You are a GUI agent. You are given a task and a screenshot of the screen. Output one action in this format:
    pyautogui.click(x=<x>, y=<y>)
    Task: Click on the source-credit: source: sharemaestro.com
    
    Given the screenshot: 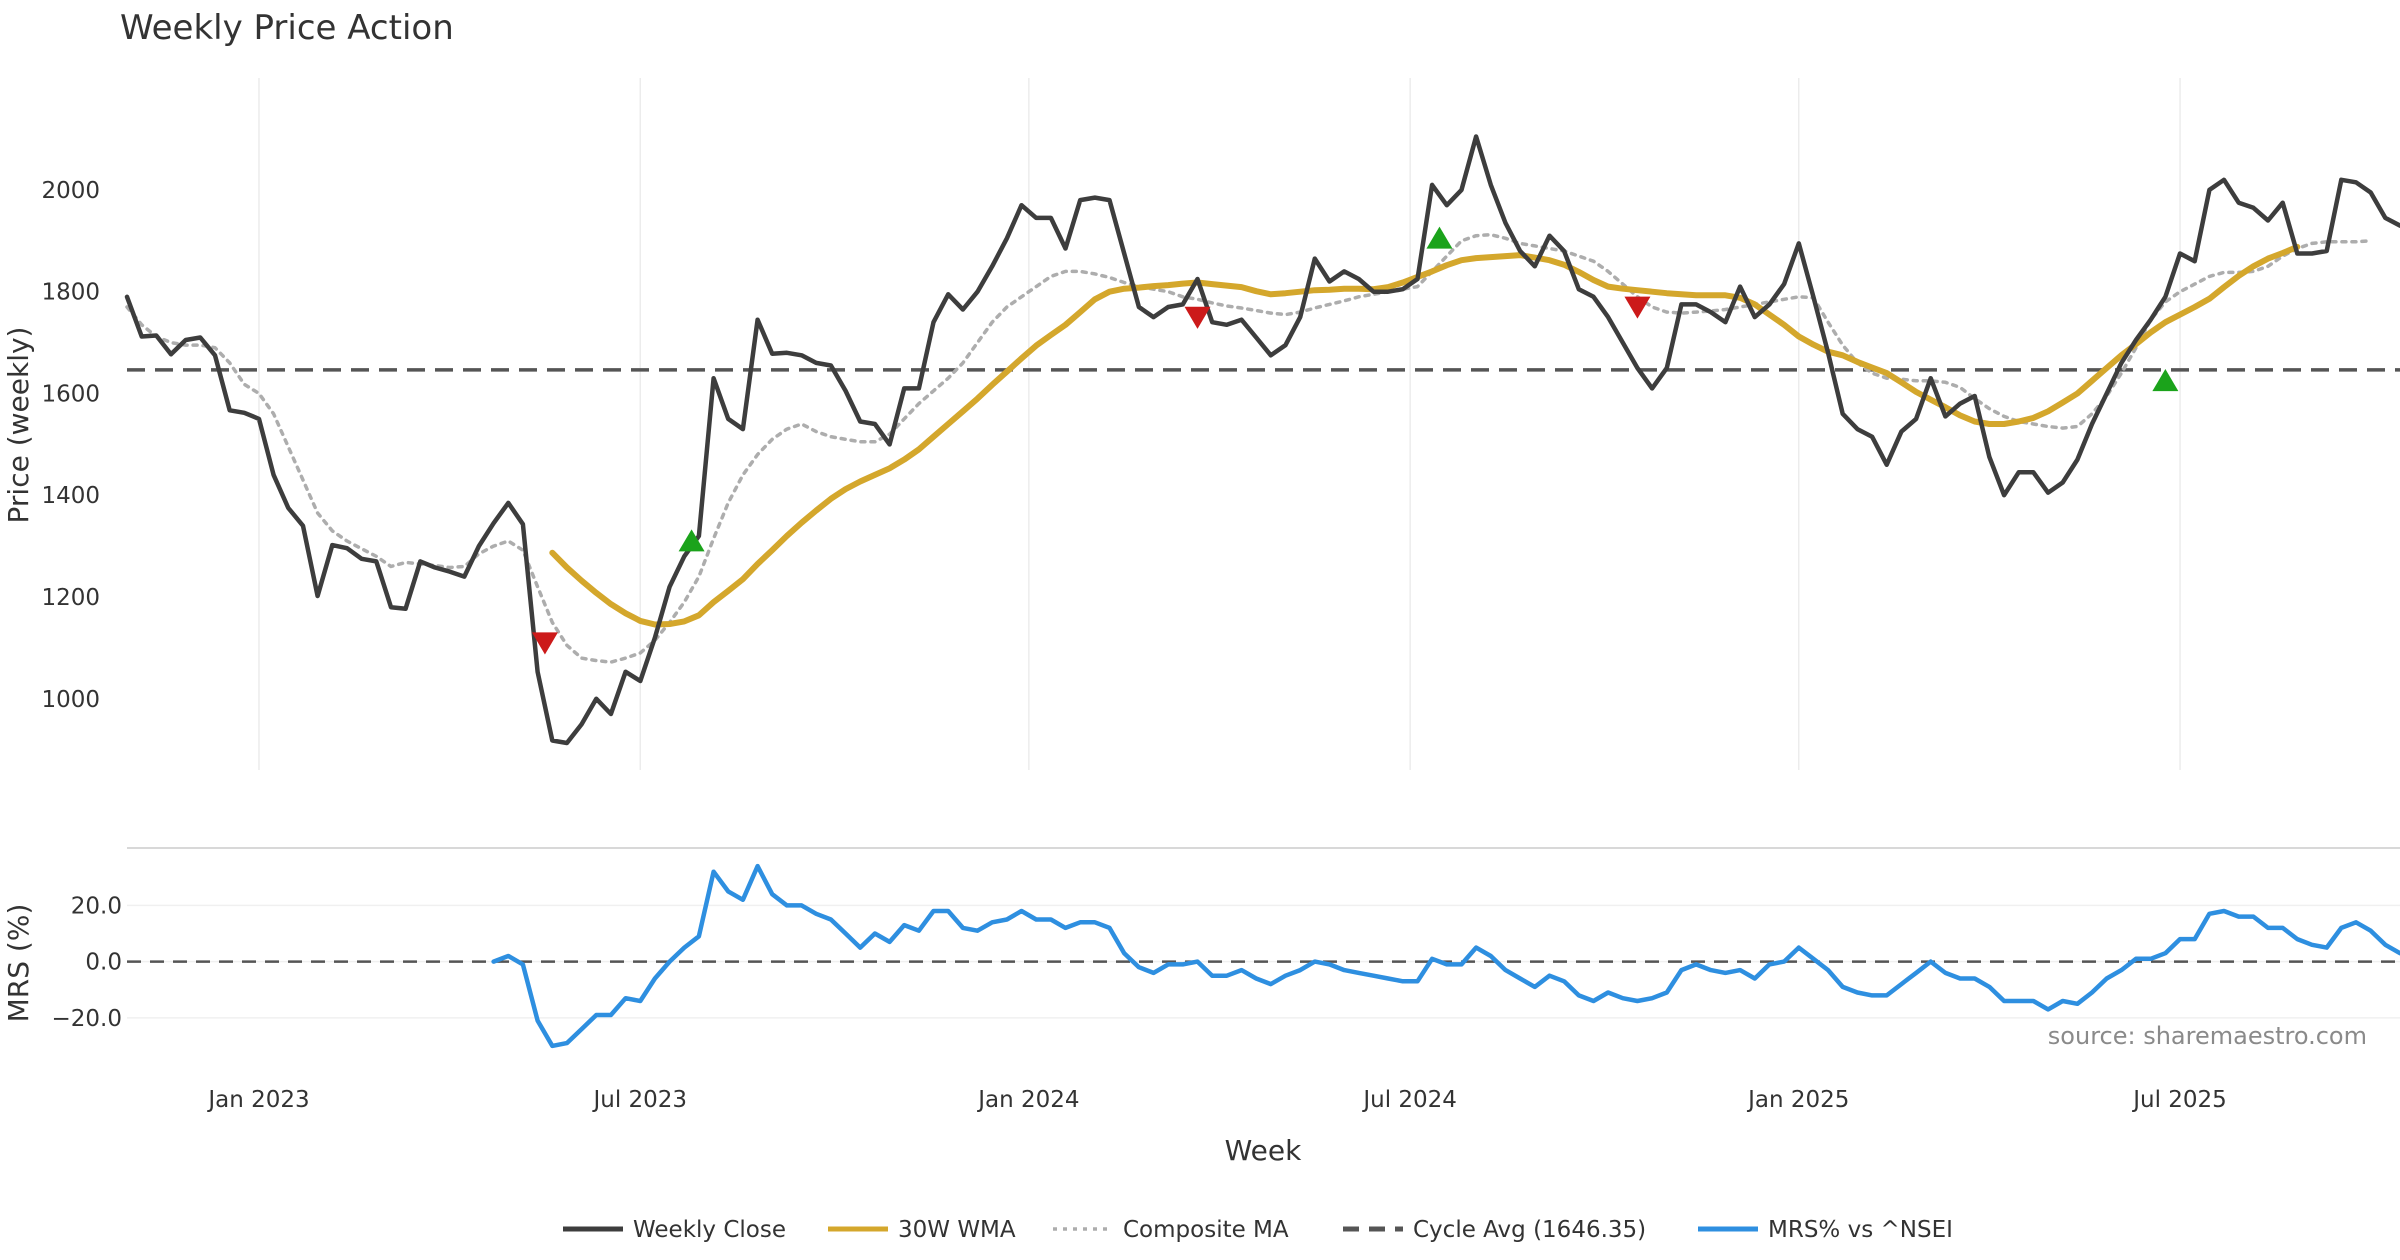 What is the action you would take?
    pyautogui.click(x=2207, y=1036)
    